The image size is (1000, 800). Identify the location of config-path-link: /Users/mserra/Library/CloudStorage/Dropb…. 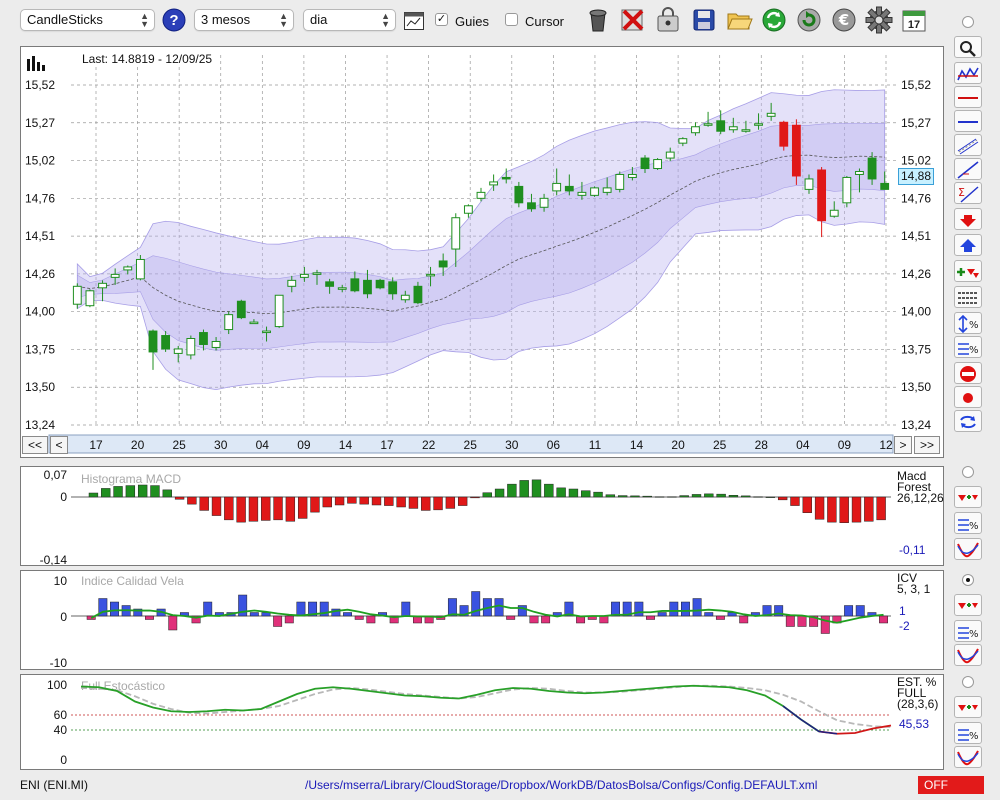
(561, 785).